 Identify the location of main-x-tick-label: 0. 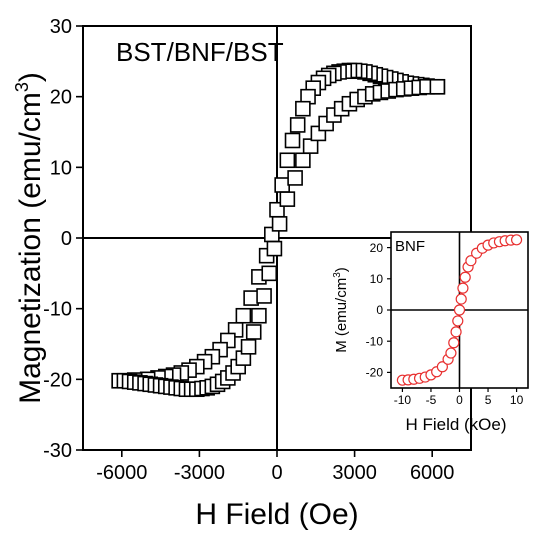
(276, 473).